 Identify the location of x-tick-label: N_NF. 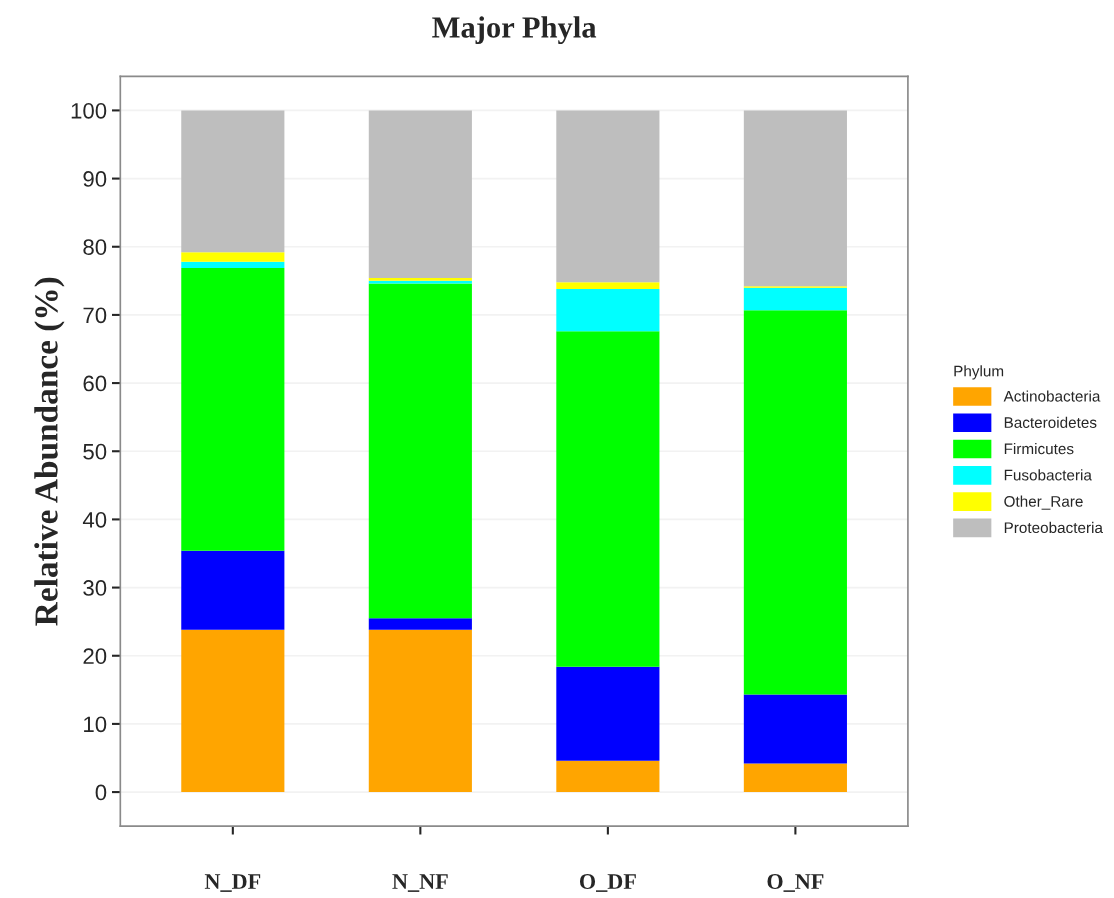
(420, 883).